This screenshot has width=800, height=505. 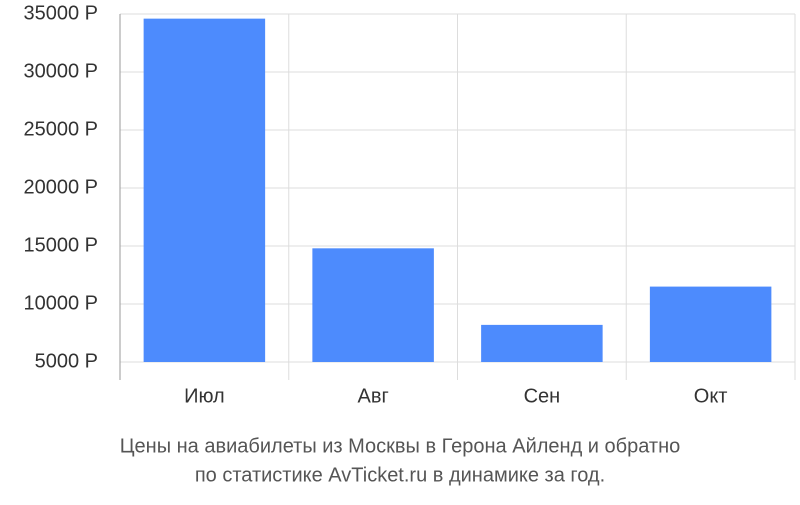 What do you see at coordinates (60, 187) in the screenshot?
I see `y-tick-label: 20000 Р` at bounding box center [60, 187].